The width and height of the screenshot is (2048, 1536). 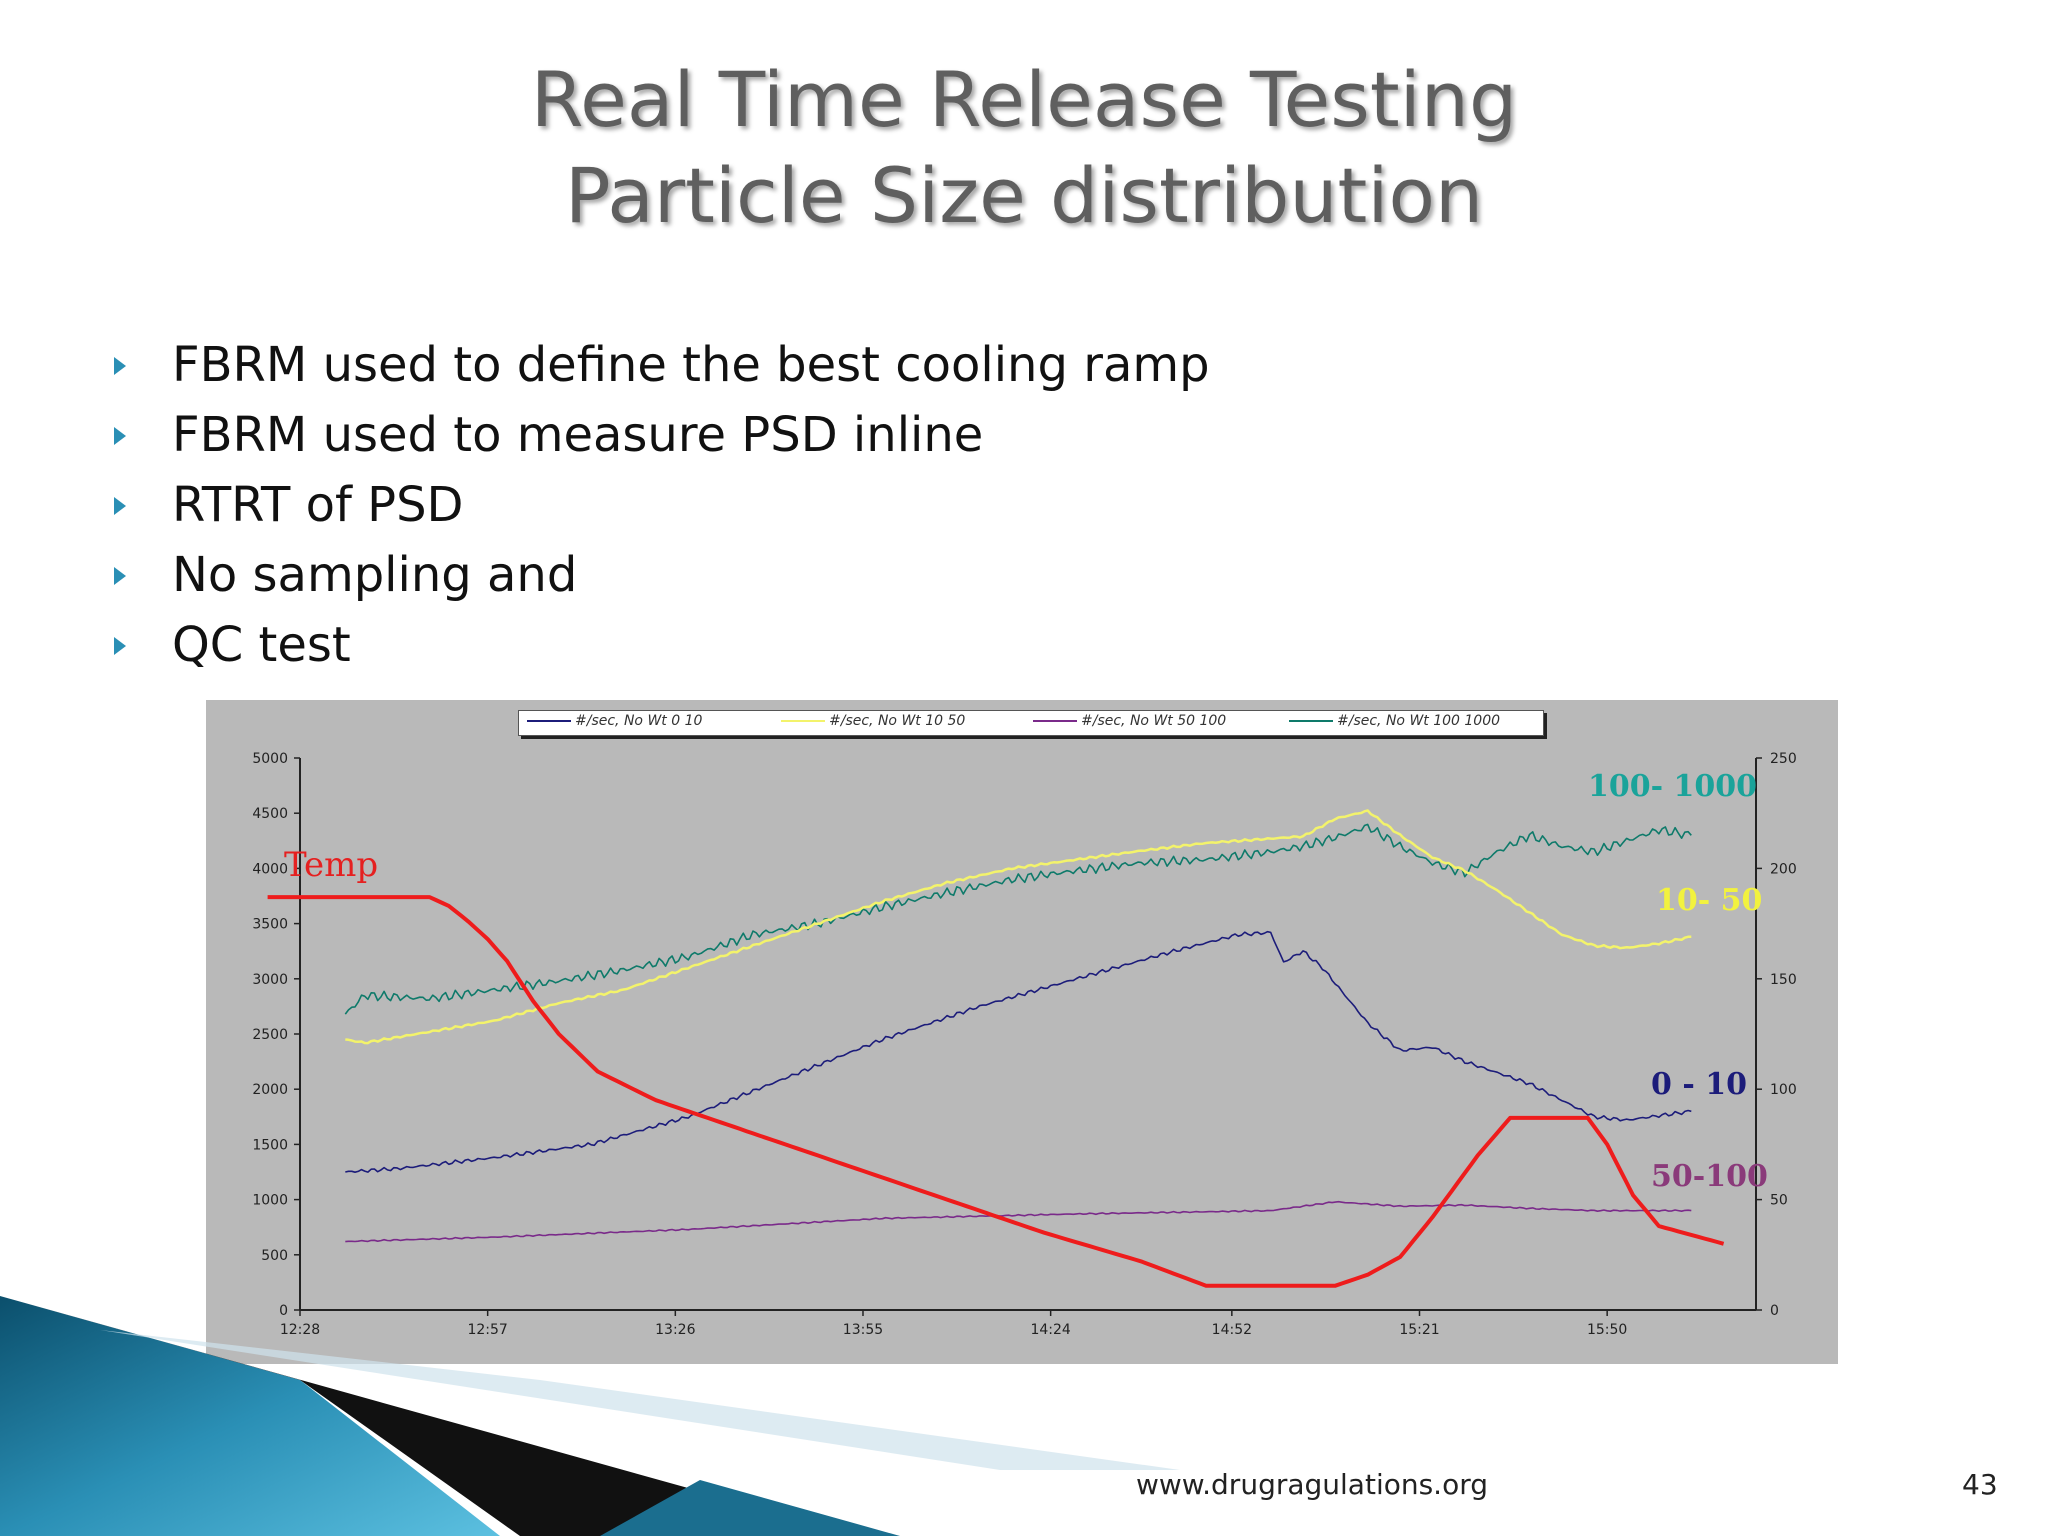 I want to click on x-tick-label: 14:24, so click(x=1050, y=1330).